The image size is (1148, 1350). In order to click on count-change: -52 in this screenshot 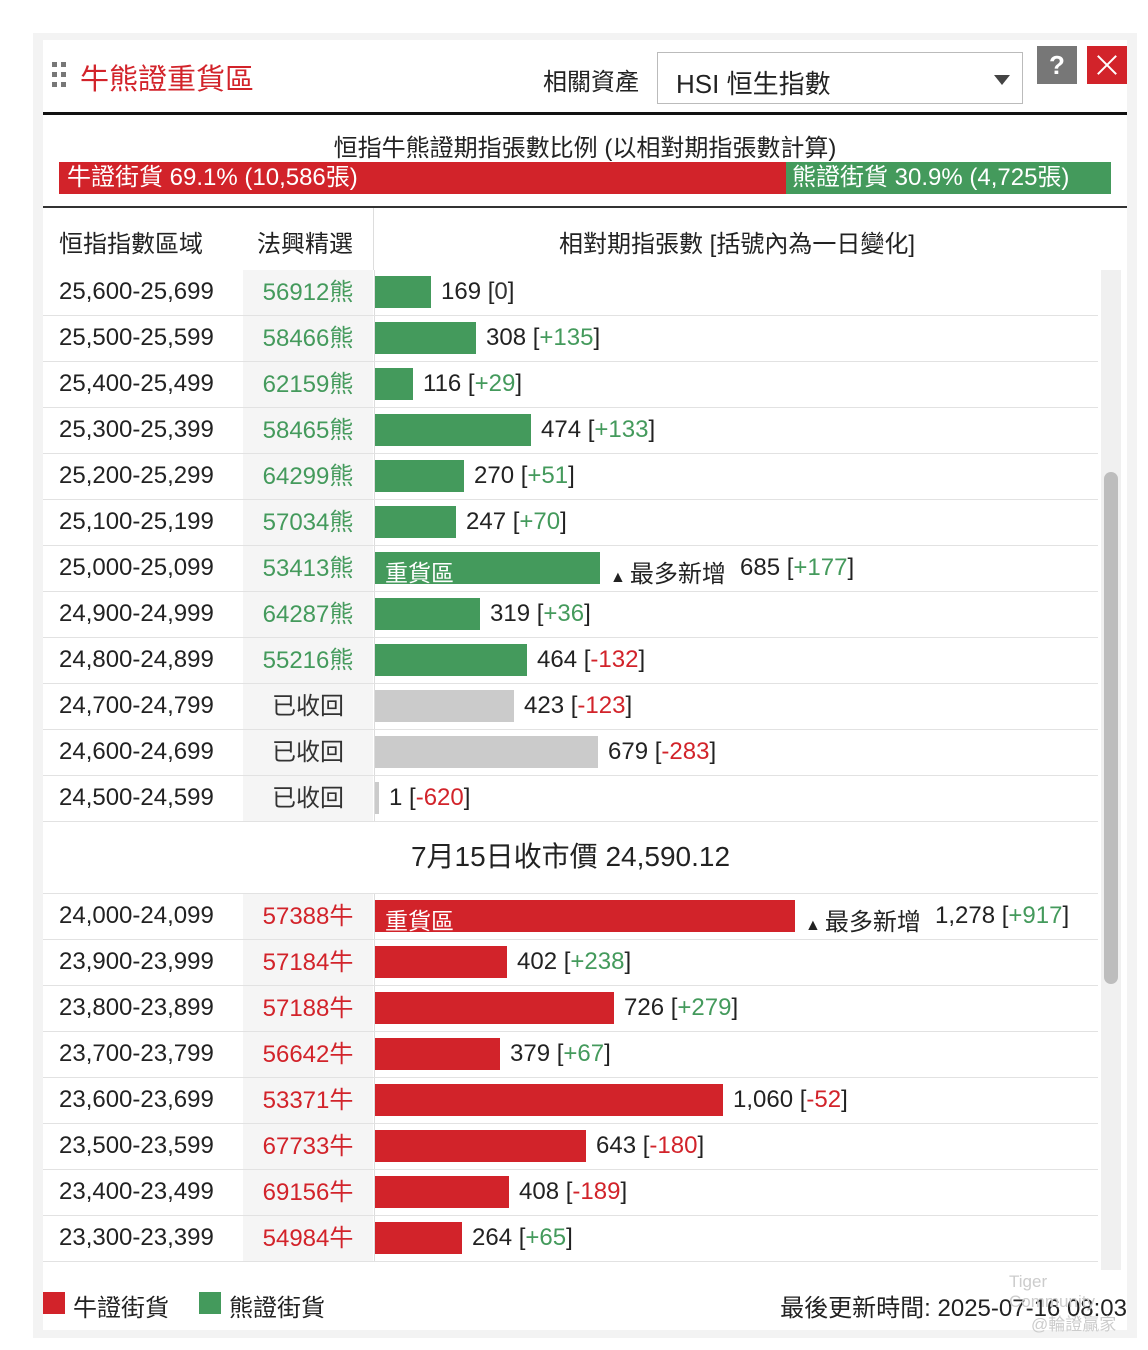, I will do `click(824, 1099)`.